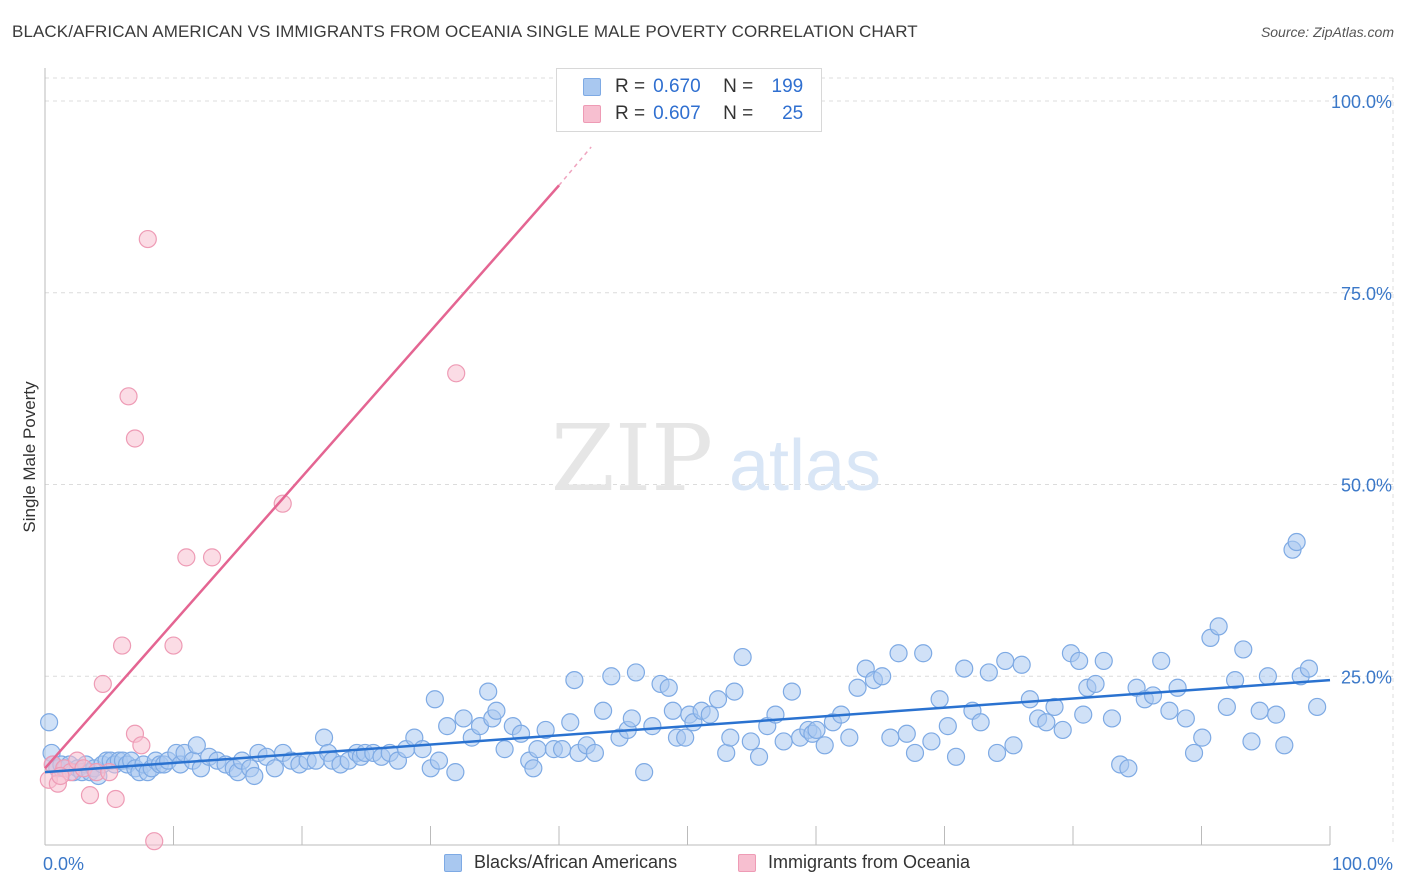  What do you see at coordinates (687, 726) in the screenshot?
I see `trend-line-blacks` at bounding box center [687, 726].